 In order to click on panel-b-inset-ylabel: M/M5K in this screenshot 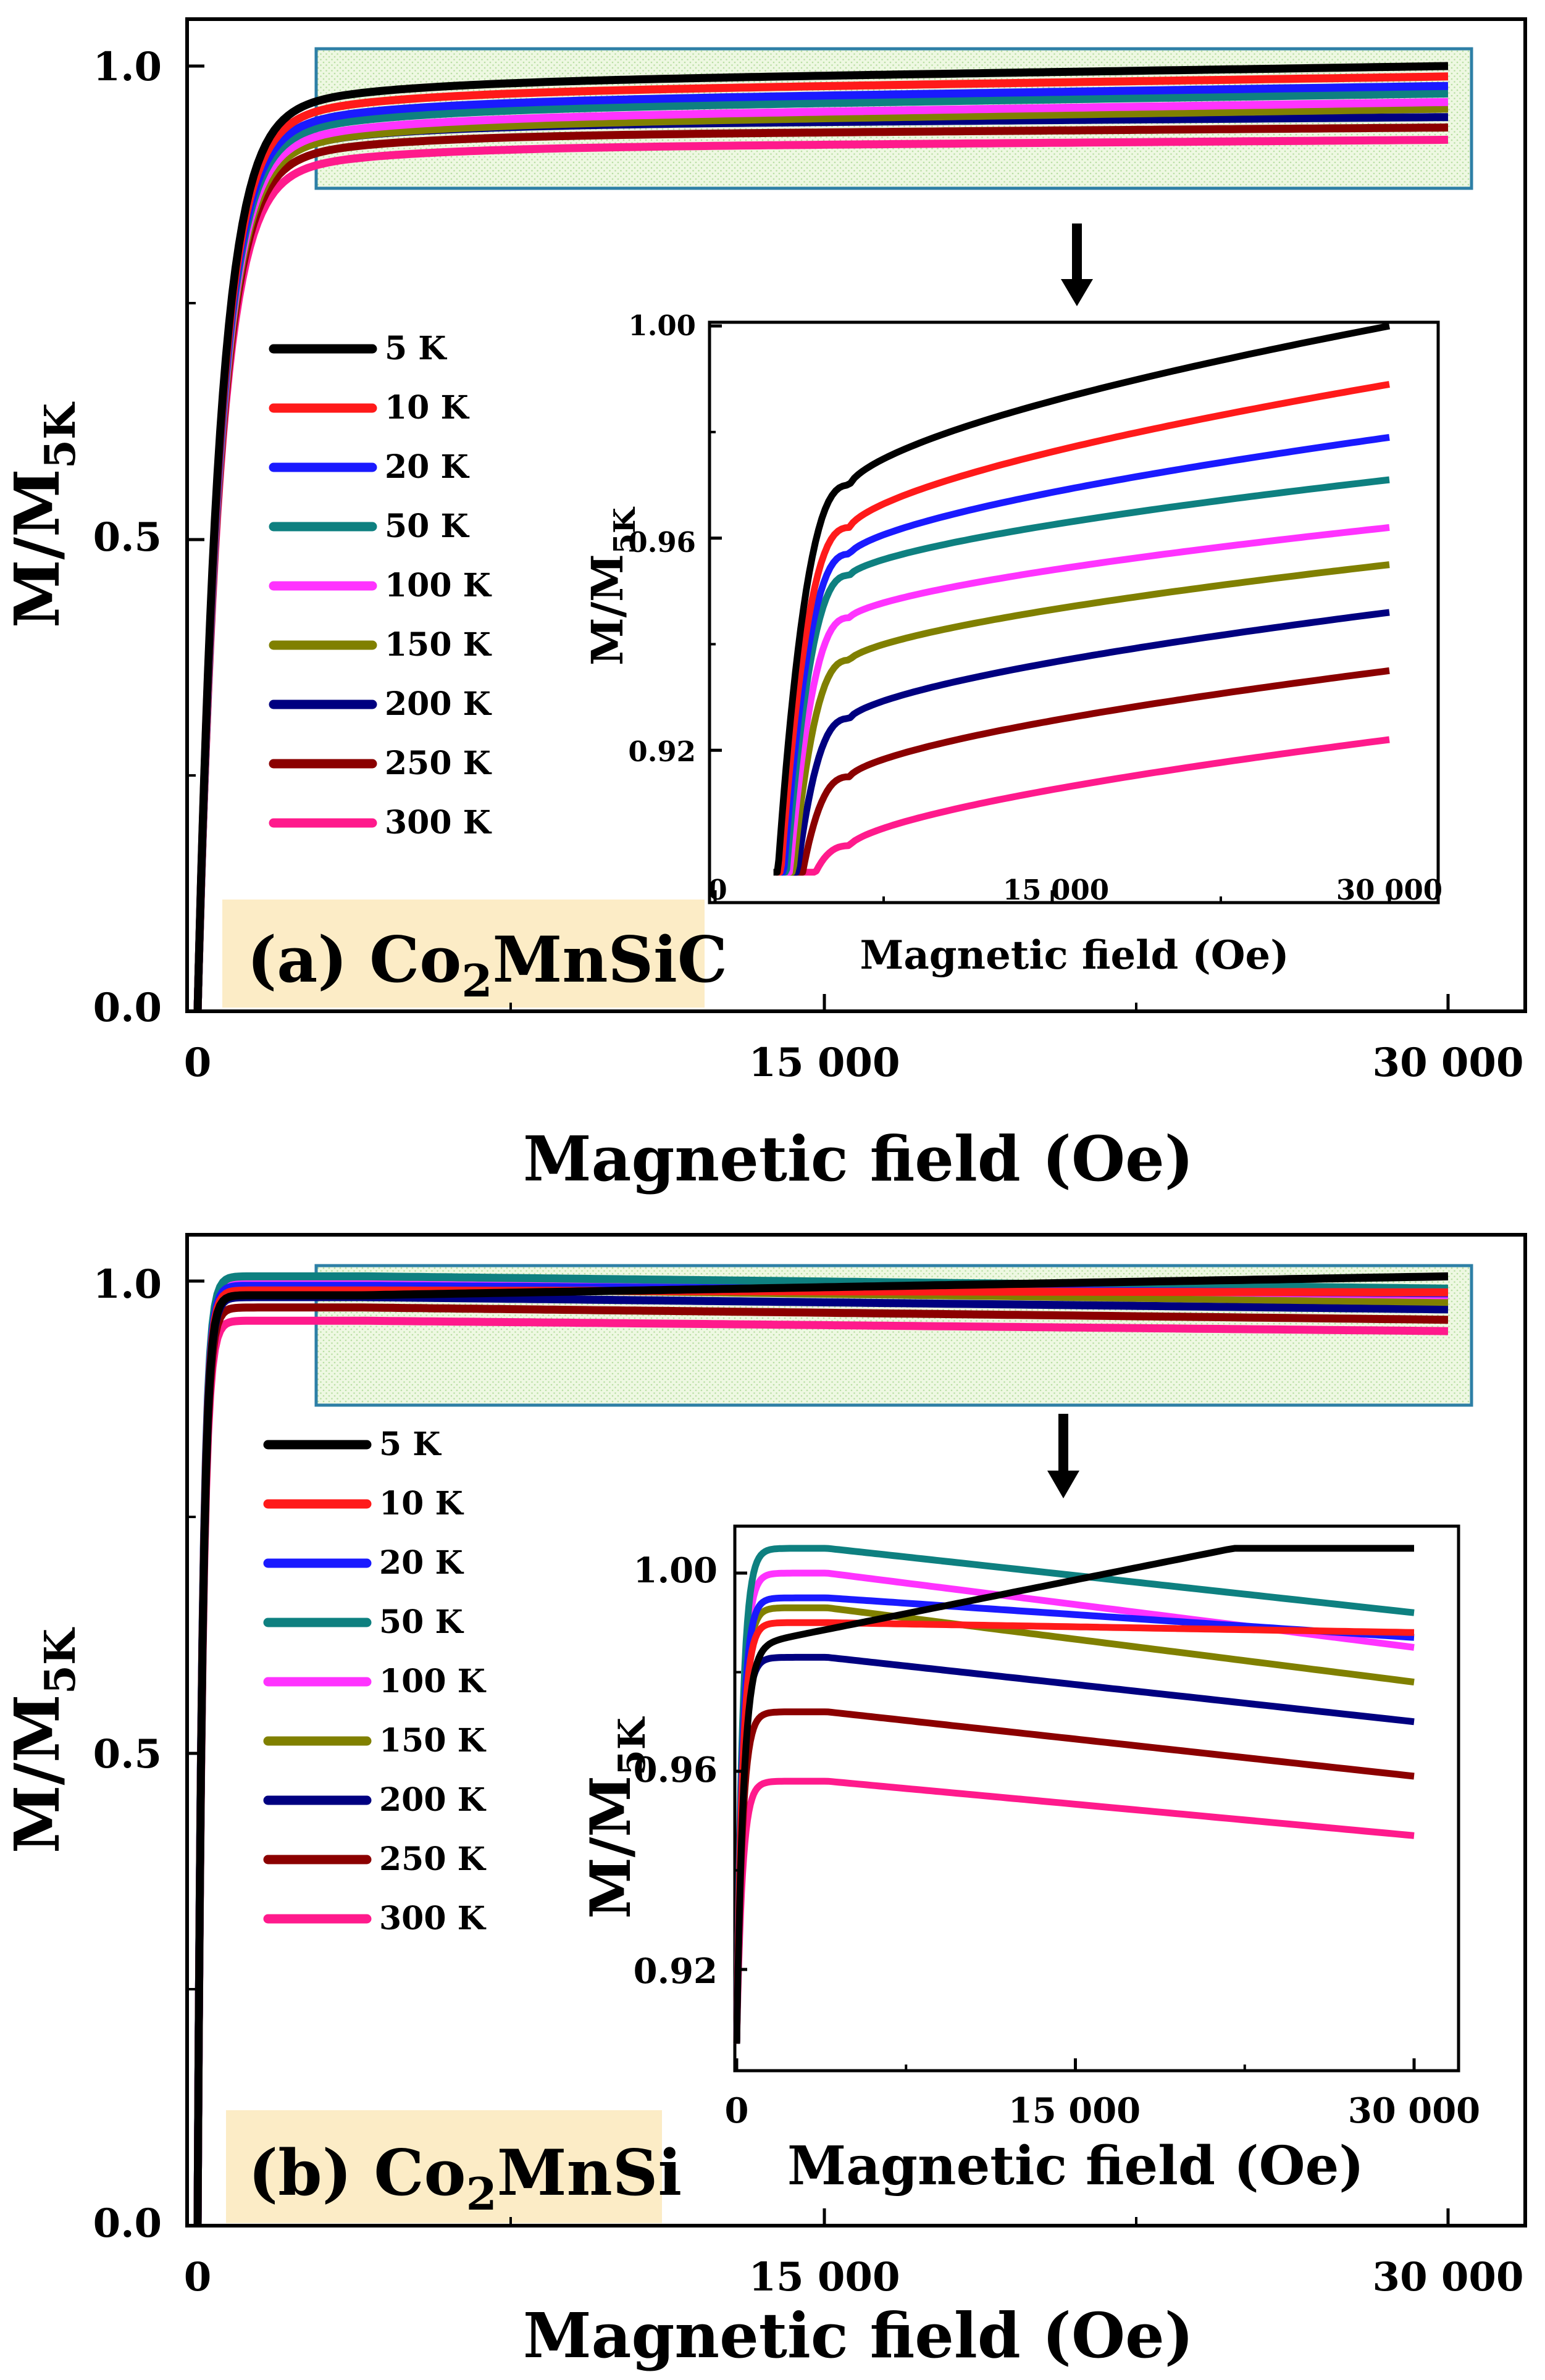, I will do `click(616, 1817)`.